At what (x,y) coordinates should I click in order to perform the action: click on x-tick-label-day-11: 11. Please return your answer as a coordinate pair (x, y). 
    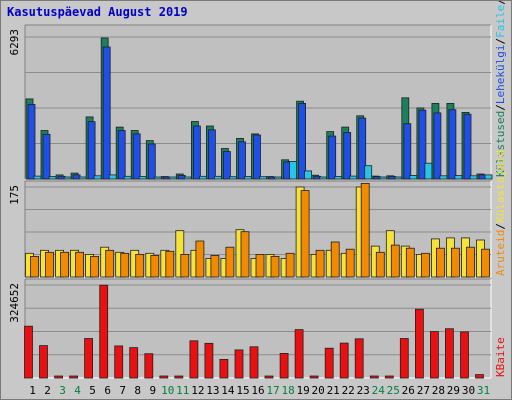
    Looking at the image, I should click on (182, 390).